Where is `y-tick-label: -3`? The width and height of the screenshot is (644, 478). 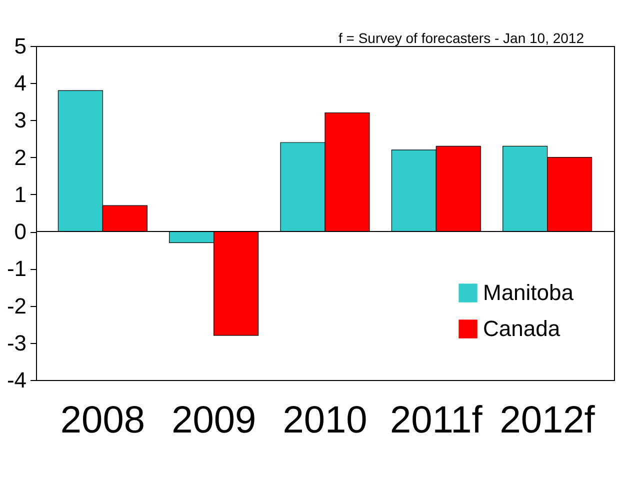 y-tick-label: -3 is located at coordinates (16, 343).